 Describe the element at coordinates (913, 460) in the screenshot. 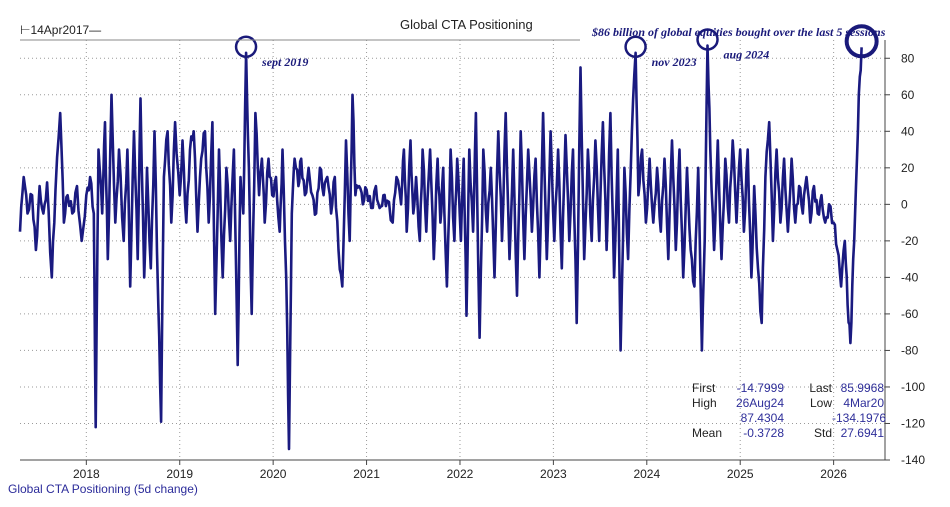

I see `y-tick-label: -140` at that location.